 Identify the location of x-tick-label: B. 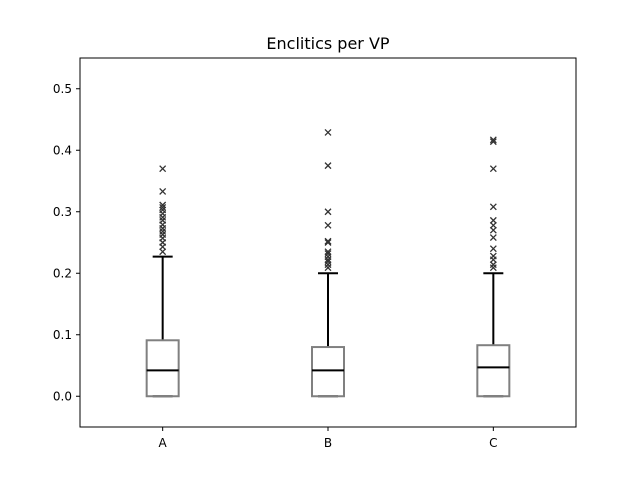
(328, 443).